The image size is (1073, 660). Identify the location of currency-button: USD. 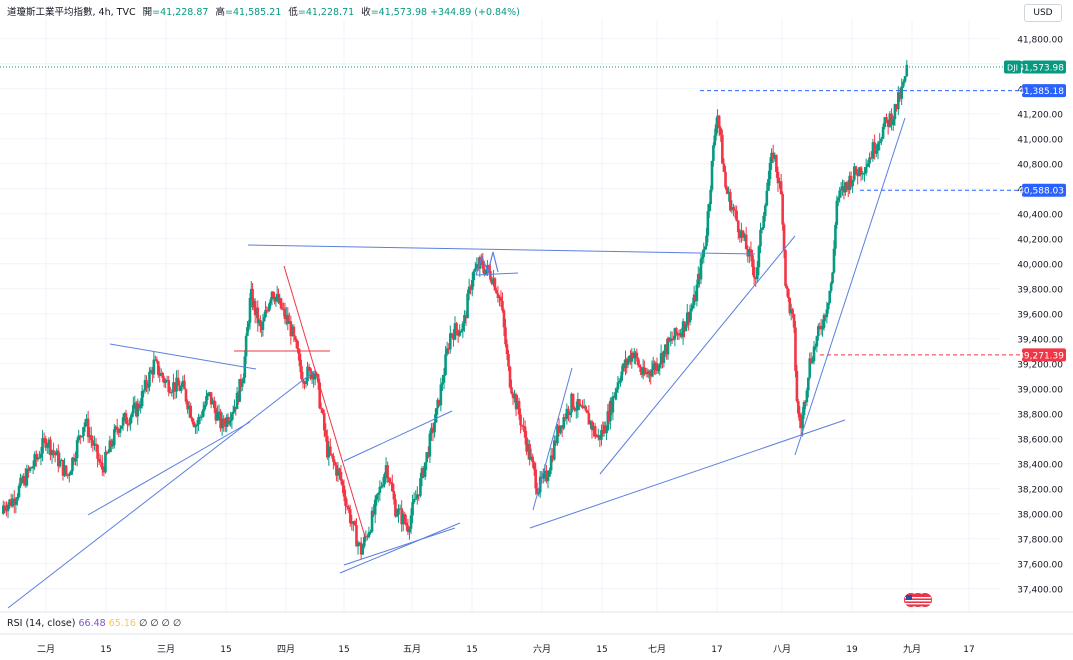
(1043, 13).